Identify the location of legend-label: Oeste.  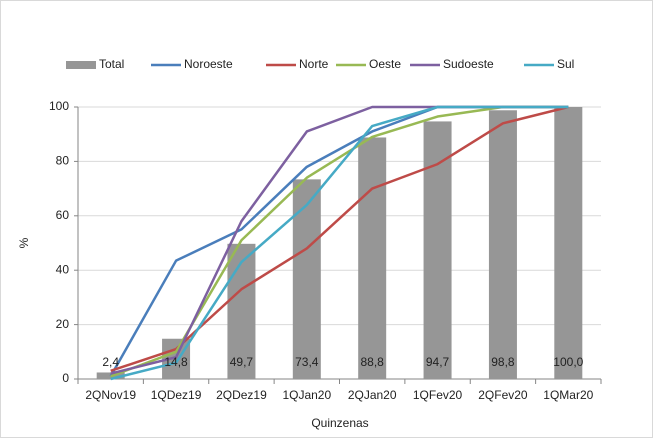
(385, 64).